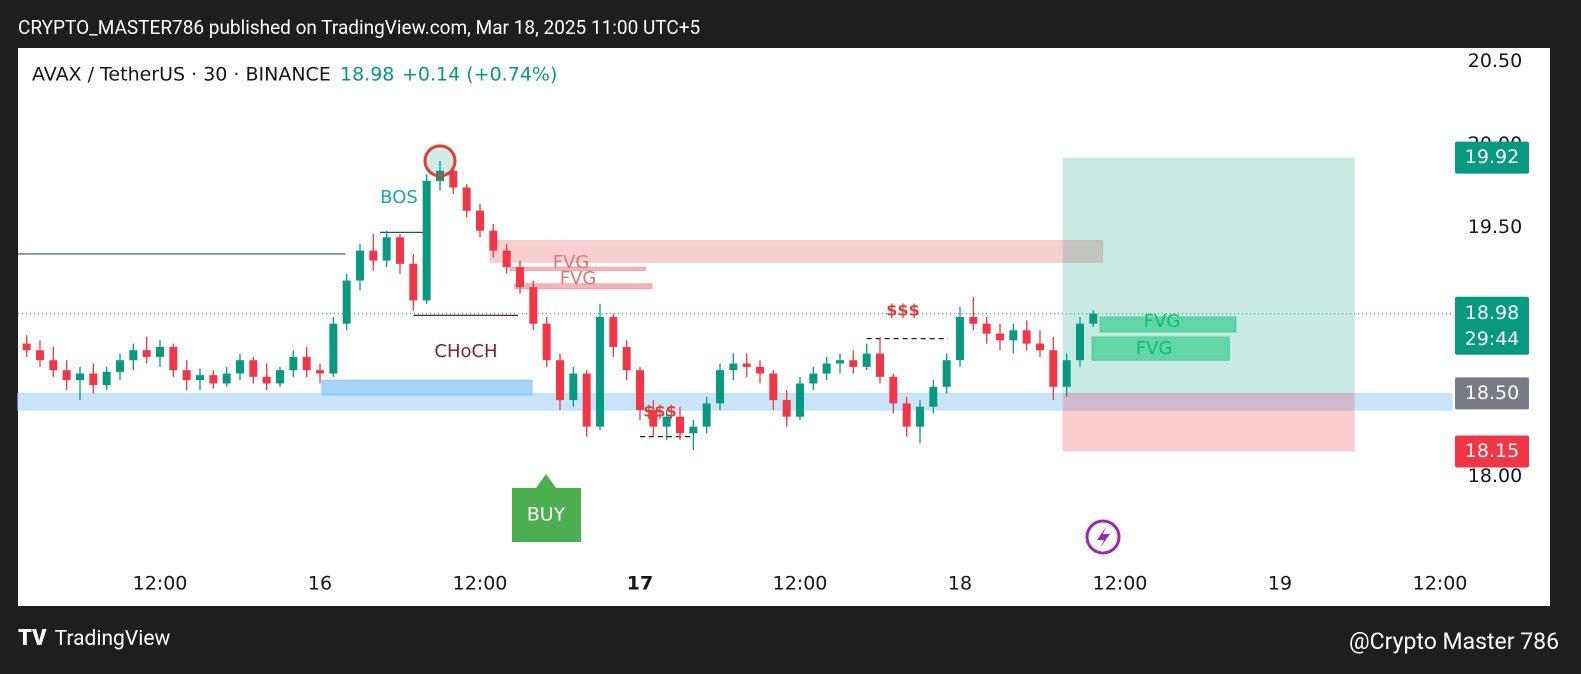  I want to click on x-tick-label: 16, so click(320, 584).